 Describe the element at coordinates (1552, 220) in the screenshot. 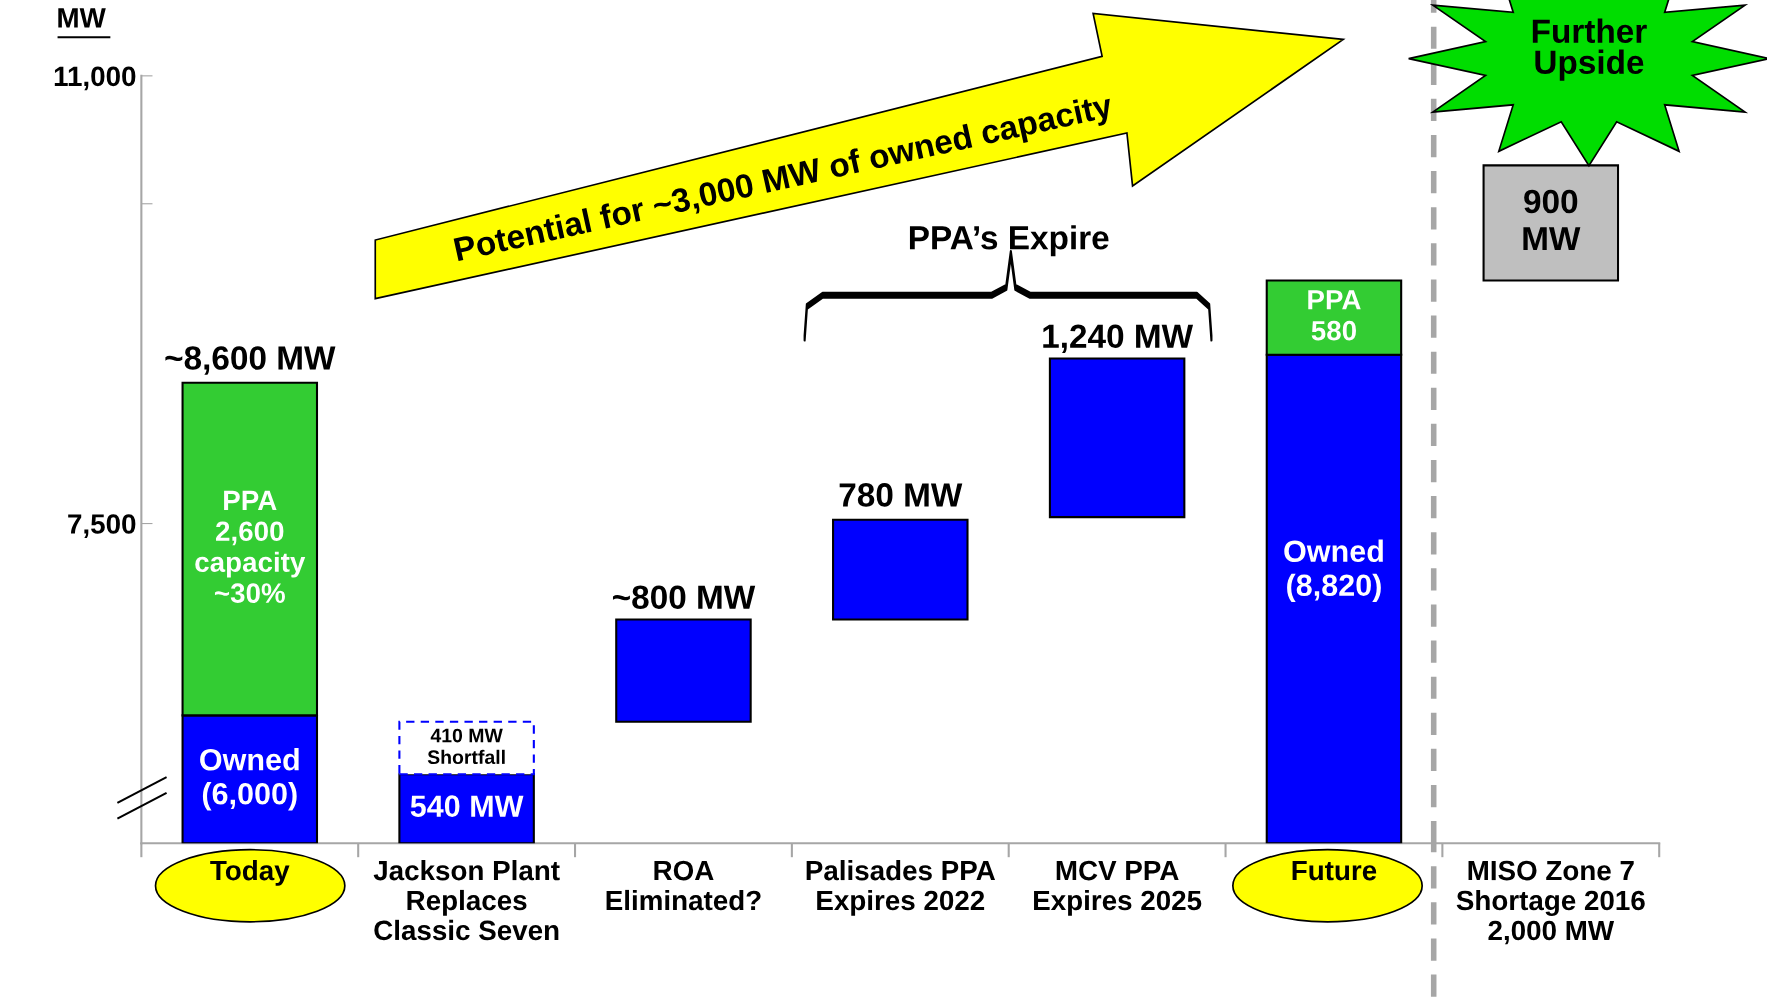

I see `annotation: 900 MW` at that location.